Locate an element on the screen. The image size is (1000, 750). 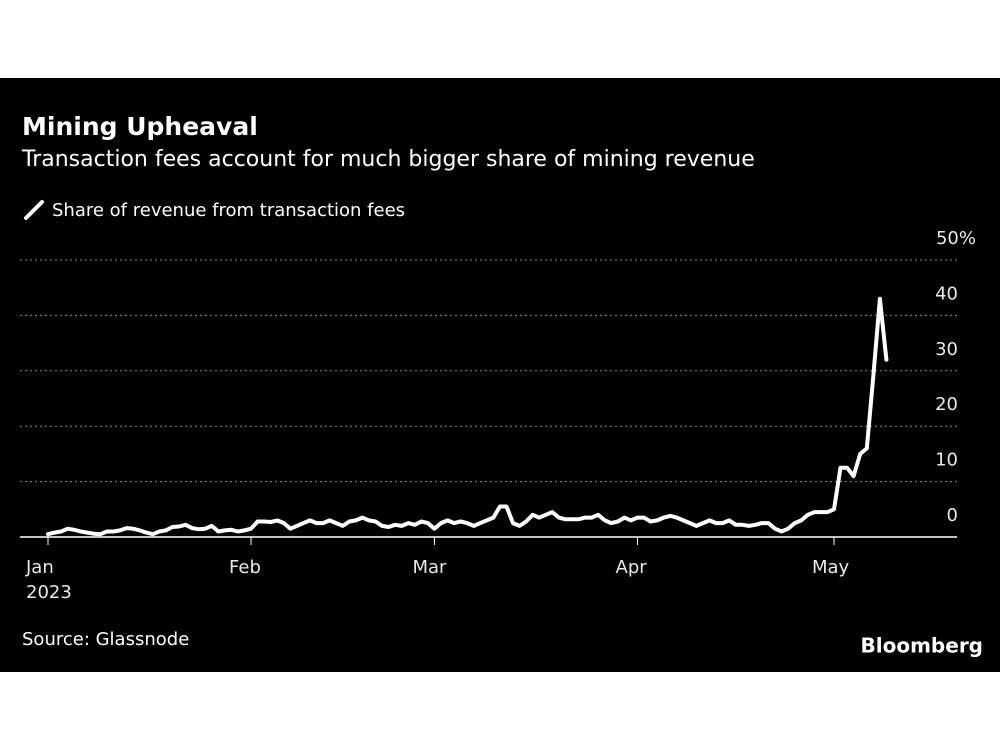
x-tick-label: Apr is located at coordinates (632, 567).